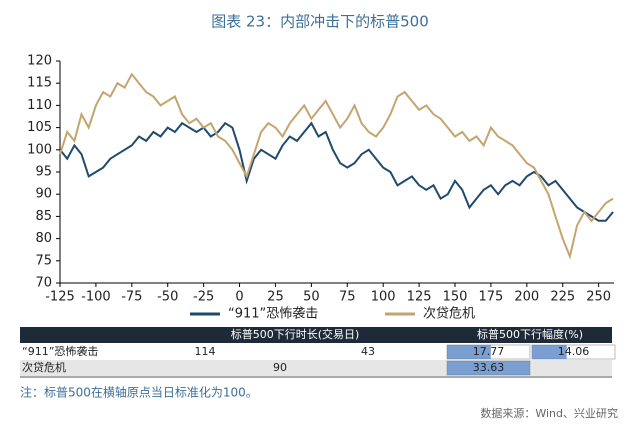 This screenshot has width=640, height=427. Describe the element at coordinates (43, 194) in the screenshot. I see `y-tick-label: 90` at that location.